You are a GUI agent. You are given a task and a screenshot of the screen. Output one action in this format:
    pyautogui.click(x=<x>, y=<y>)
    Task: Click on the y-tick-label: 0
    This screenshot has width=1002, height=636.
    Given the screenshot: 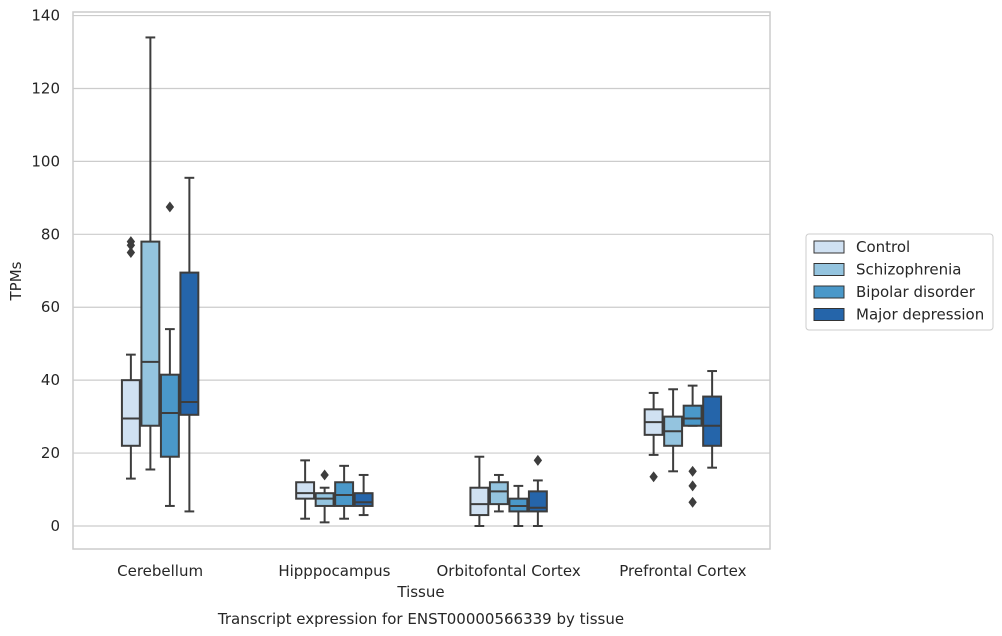 What is the action you would take?
    pyautogui.click(x=55, y=526)
    